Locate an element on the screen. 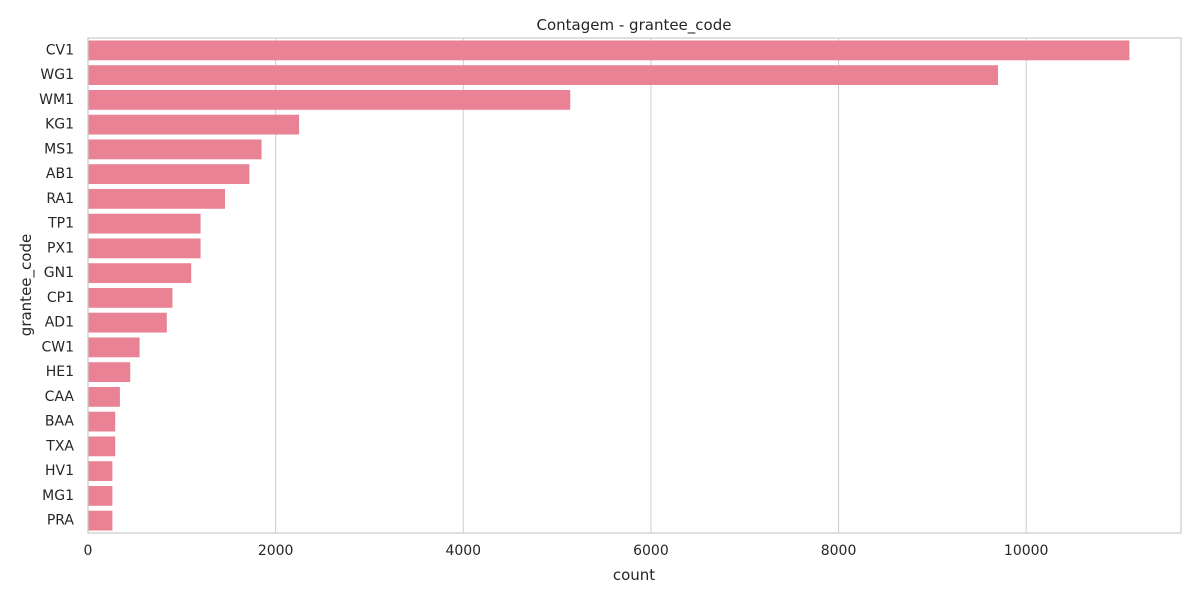 The height and width of the screenshot is (604, 1200). y-tick-label: CV1 is located at coordinates (60, 50).